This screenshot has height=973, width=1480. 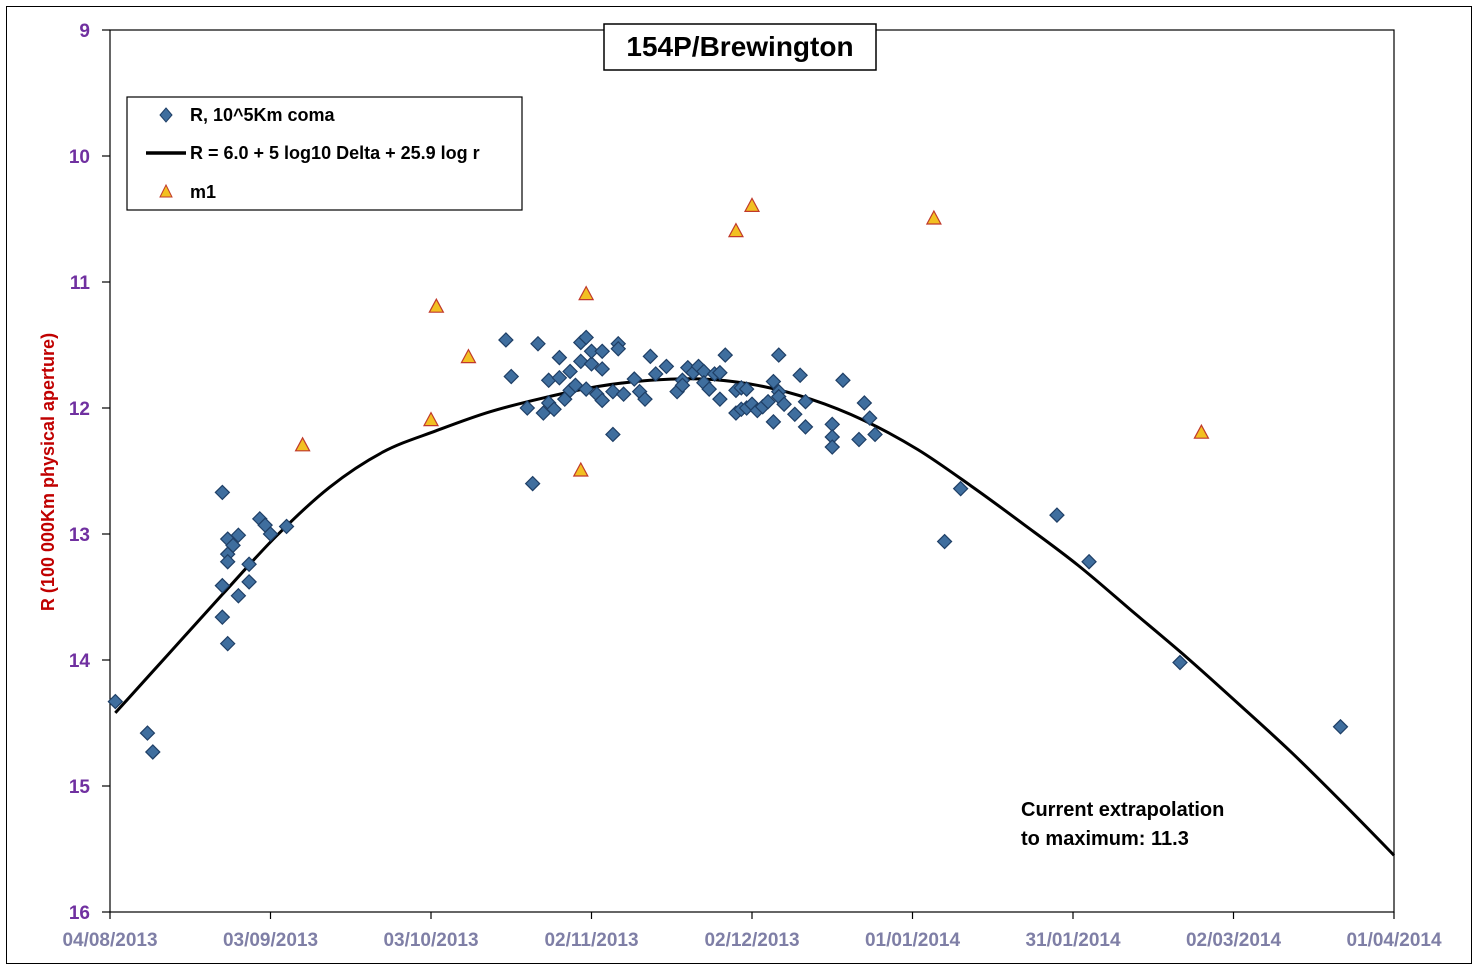 I want to click on legend-entry-coma: R, 10^5Km coma, so click(x=247, y=115).